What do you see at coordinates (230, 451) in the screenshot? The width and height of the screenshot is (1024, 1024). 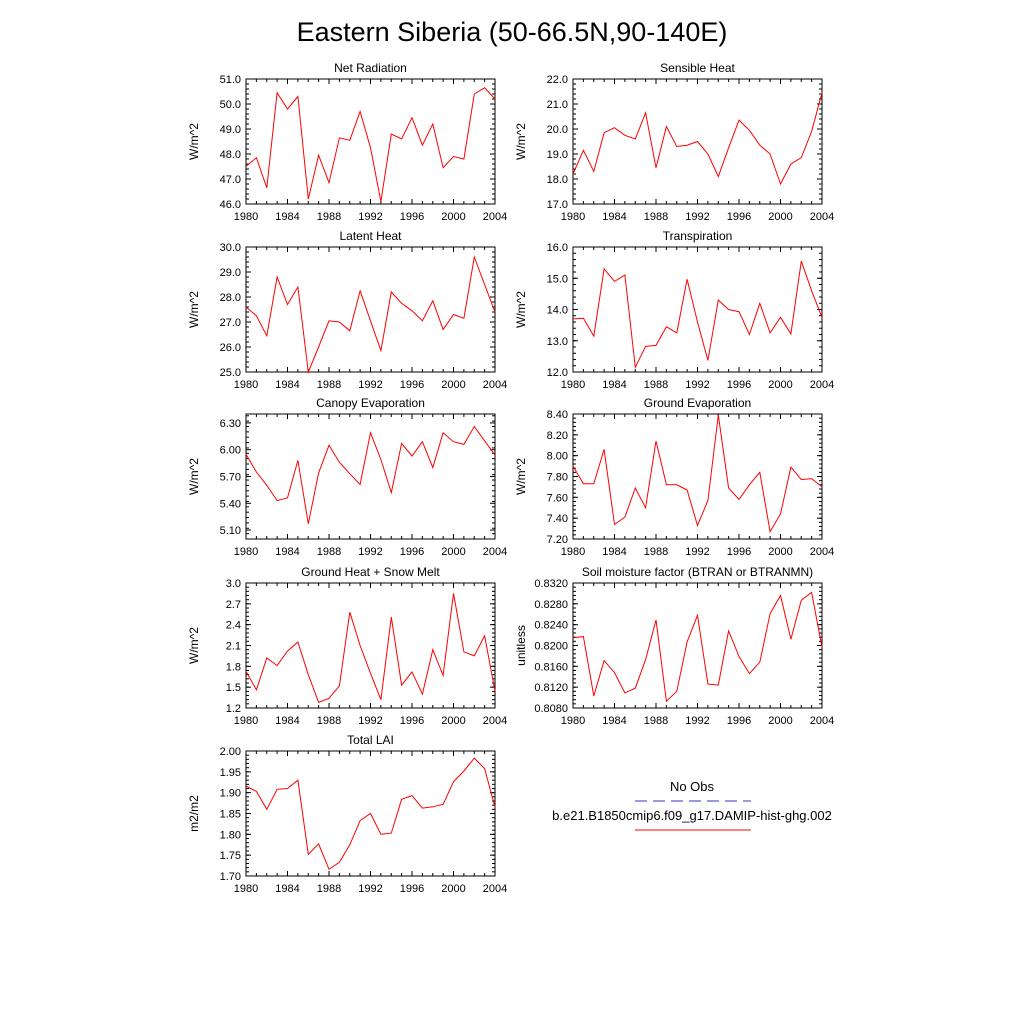 I see `y-tick-label: 6.00` at bounding box center [230, 451].